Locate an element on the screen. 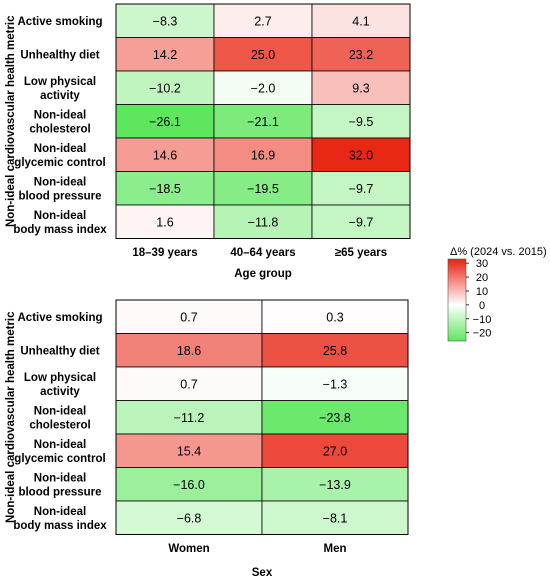  cell-value-label: −8.3 is located at coordinates (165, 21).